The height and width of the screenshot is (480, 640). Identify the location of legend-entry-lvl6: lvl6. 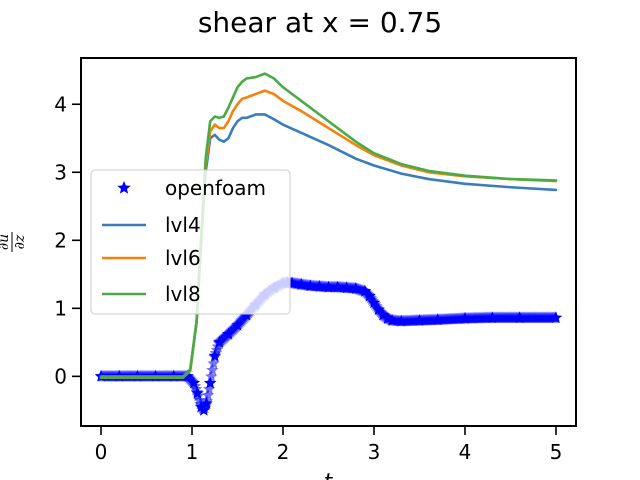
(151, 258).